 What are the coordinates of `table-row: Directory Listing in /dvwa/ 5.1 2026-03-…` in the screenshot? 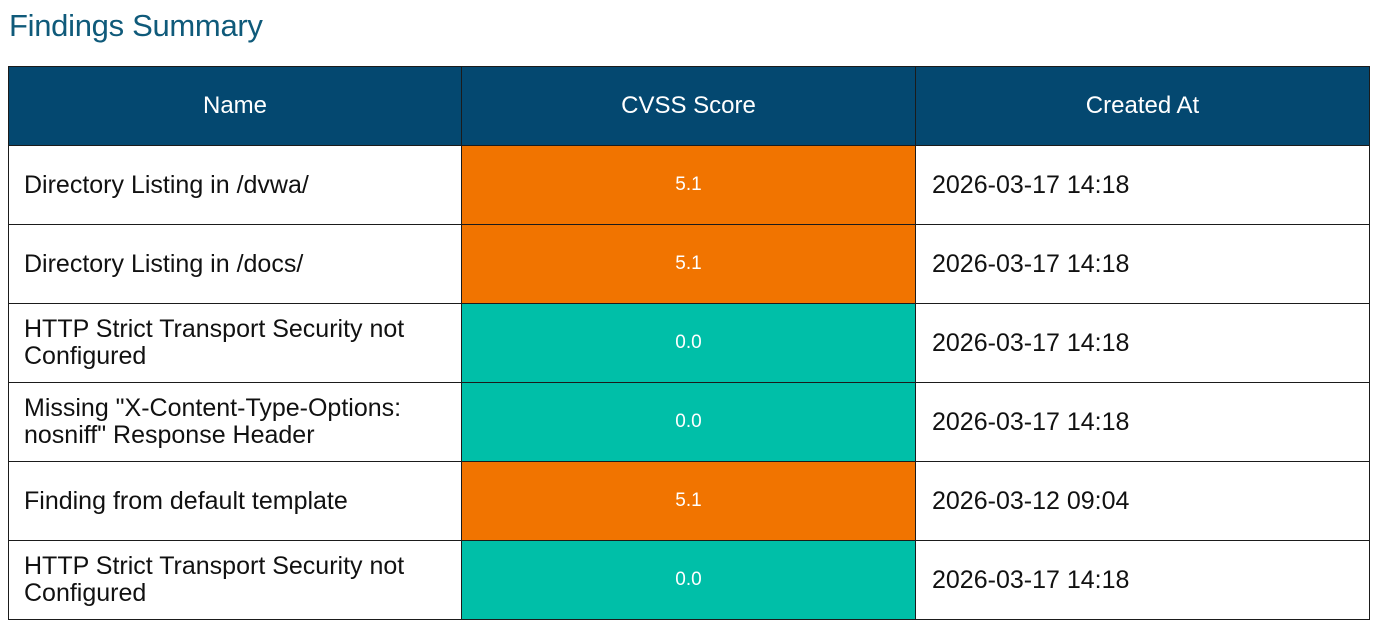 It's located at (689, 185).